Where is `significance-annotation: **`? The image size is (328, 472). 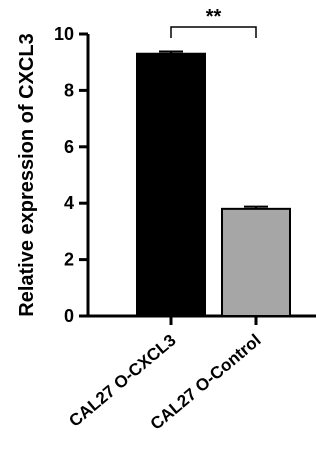
significance-annotation: ** is located at coordinates (213, 22).